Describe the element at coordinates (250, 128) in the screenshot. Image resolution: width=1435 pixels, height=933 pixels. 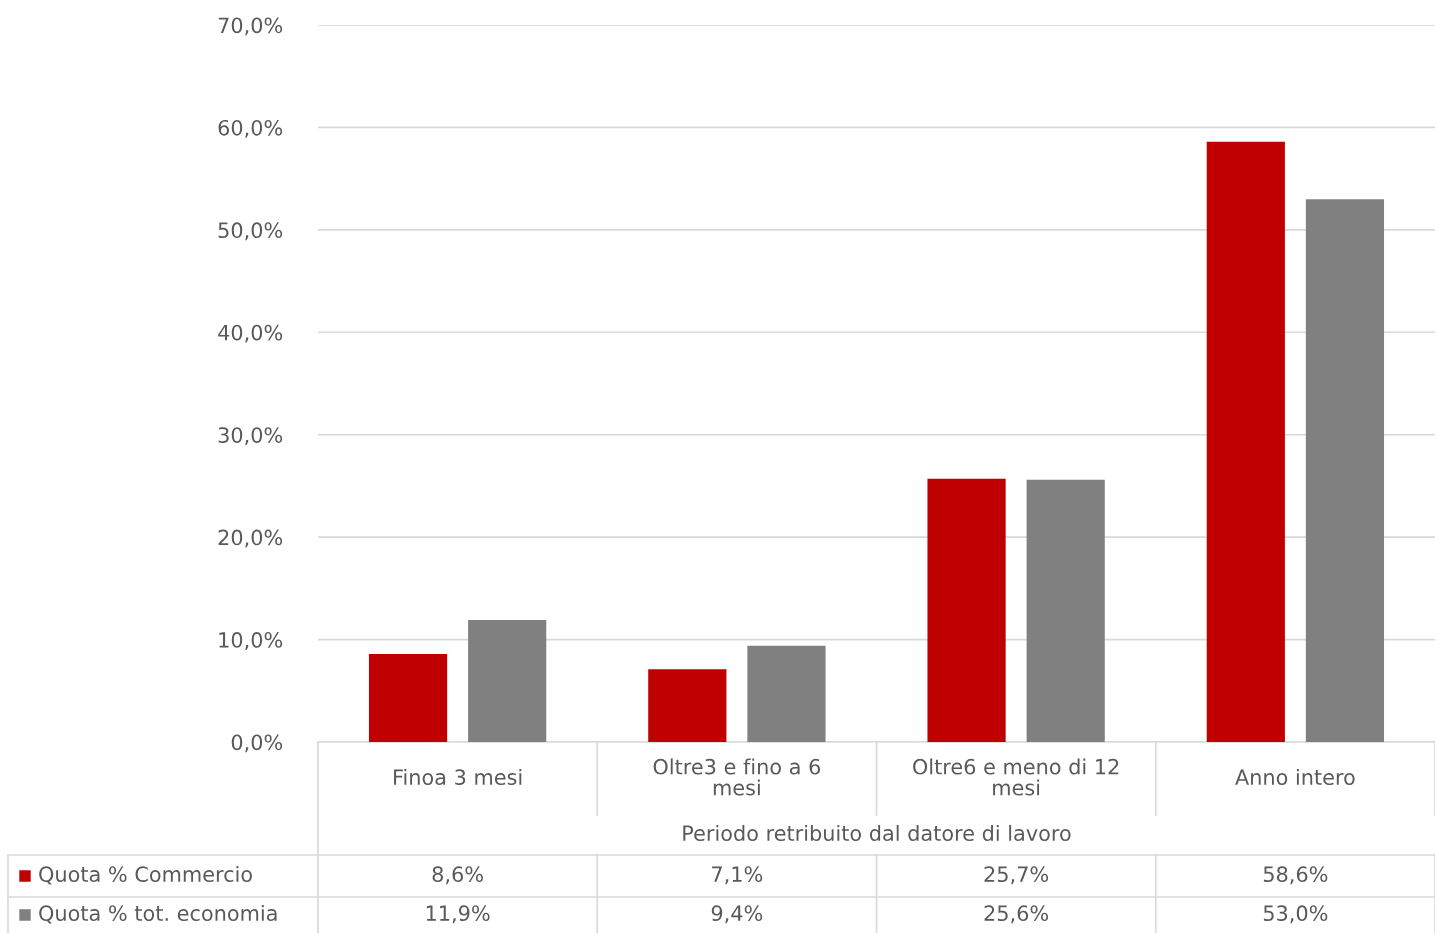
I see `y-tick-label: 60,0%` at that location.